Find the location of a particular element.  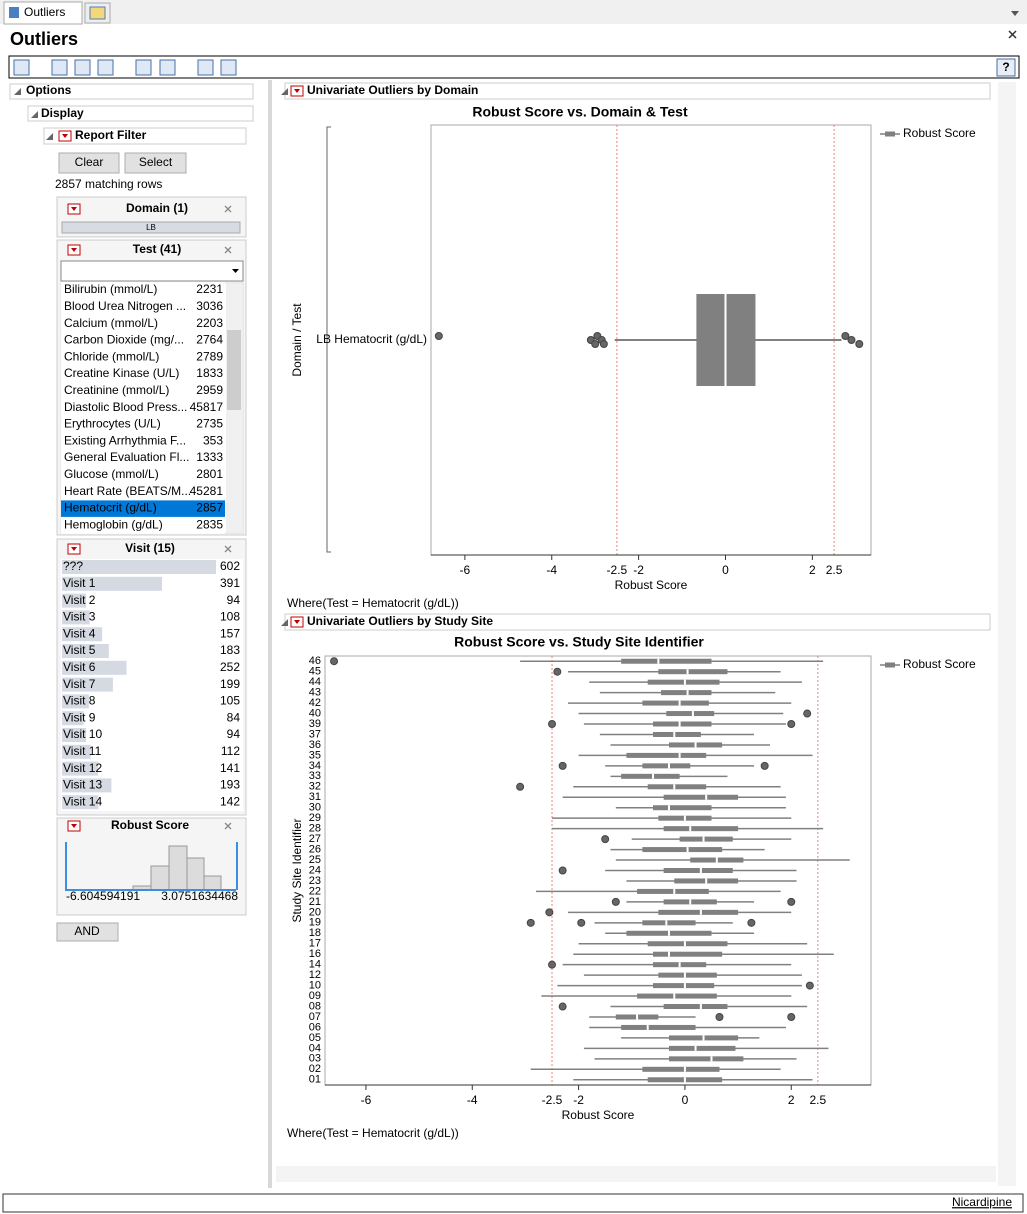

tab is located at coordinates (43, 13).